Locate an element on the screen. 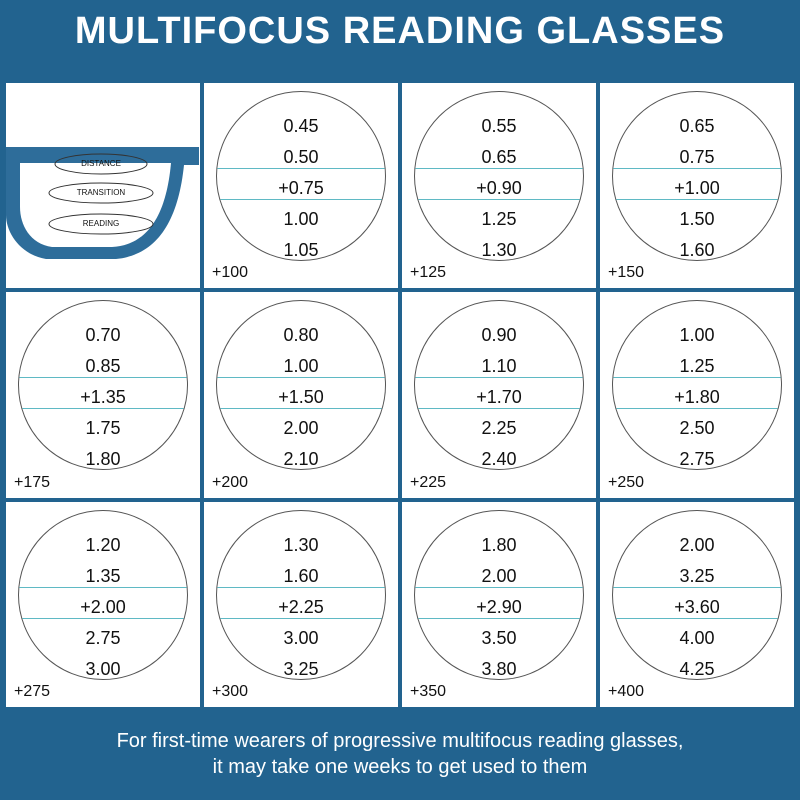  power-label: +175 is located at coordinates (32, 482).